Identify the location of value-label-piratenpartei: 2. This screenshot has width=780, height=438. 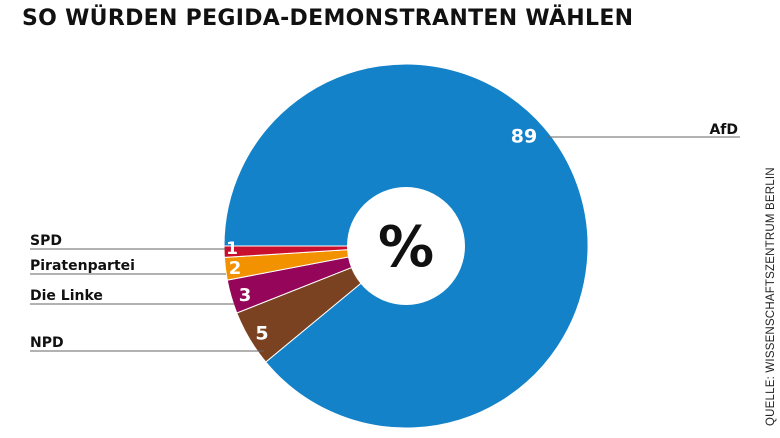
(235, 268).